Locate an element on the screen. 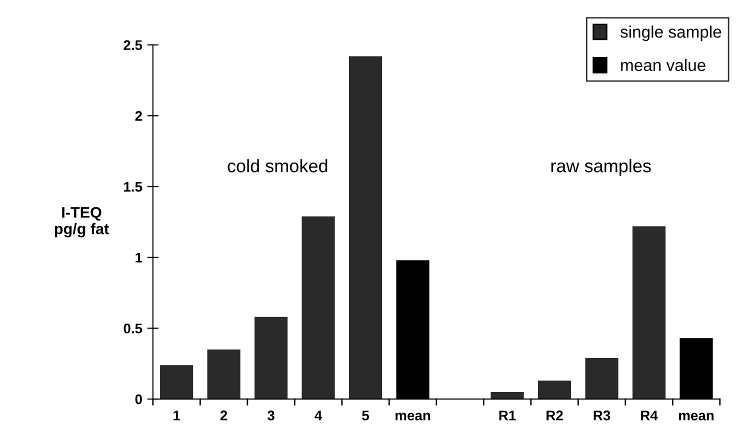  y-tick-label: 1 is located at coordinates (139, 257).